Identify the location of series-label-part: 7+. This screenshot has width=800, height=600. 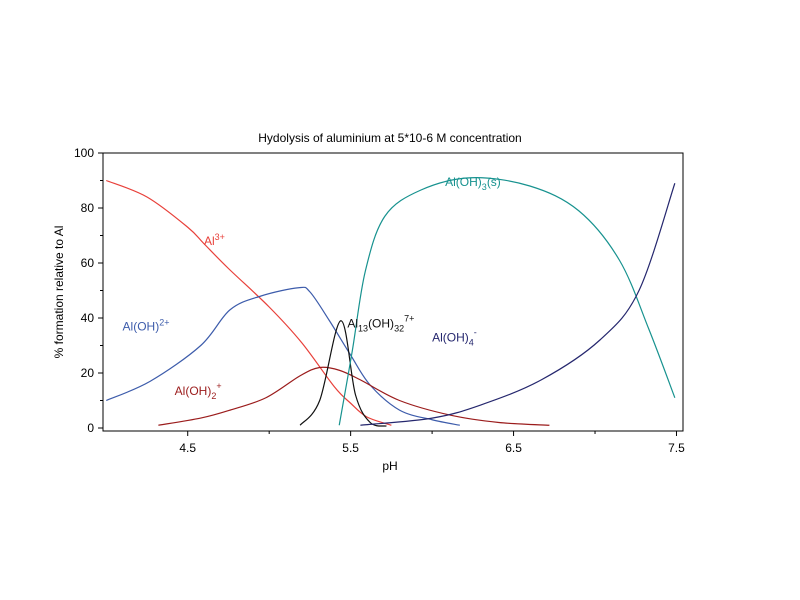
(409, 319).